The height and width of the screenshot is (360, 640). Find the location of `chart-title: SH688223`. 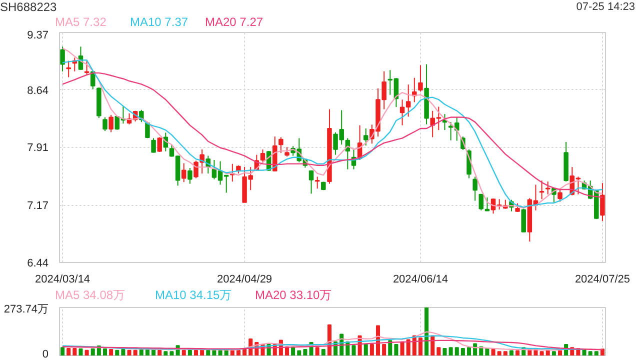

chart-title: SH688223 is located at coordinates (28, 7).